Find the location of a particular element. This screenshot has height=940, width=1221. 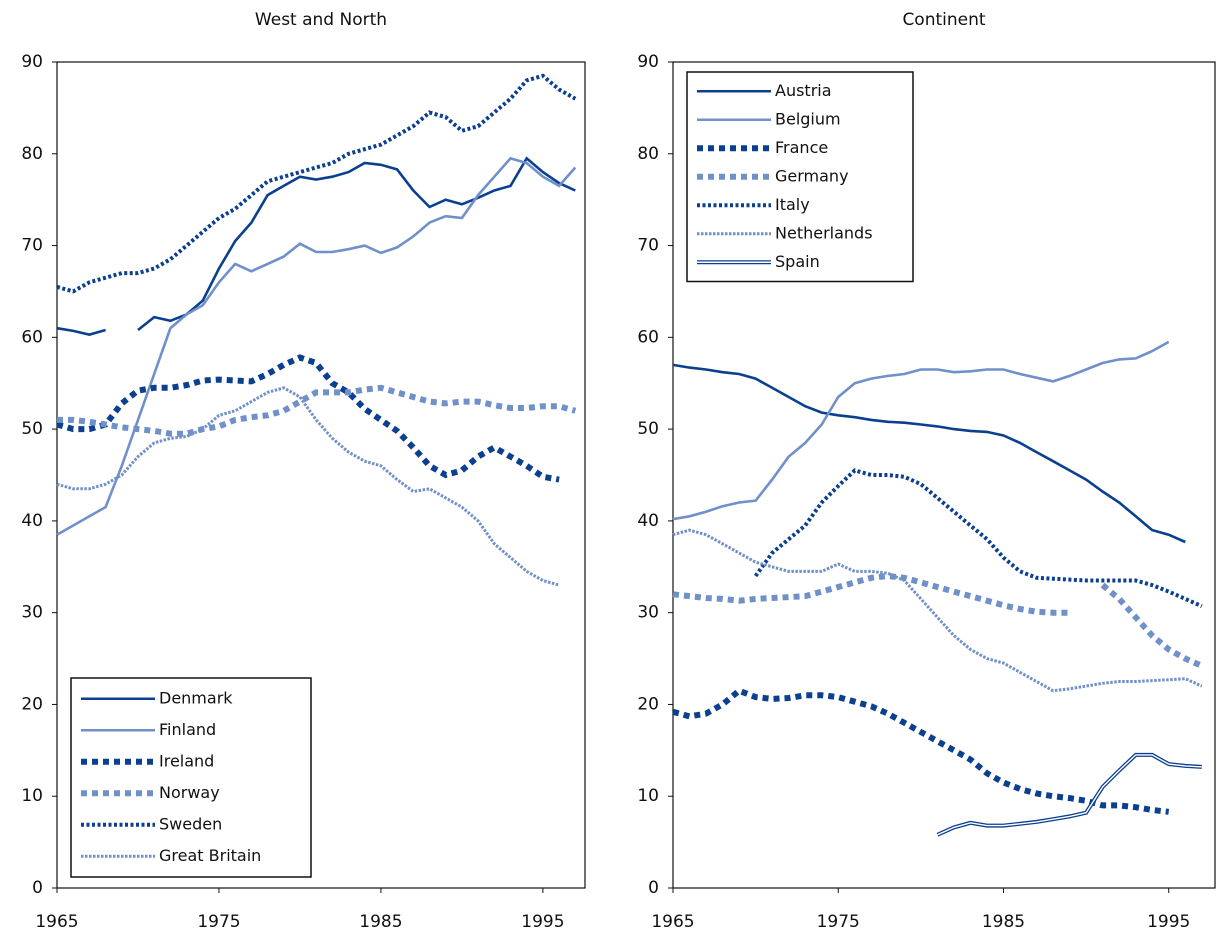

legend-label: Denmark is located at coordinates (196, 697).